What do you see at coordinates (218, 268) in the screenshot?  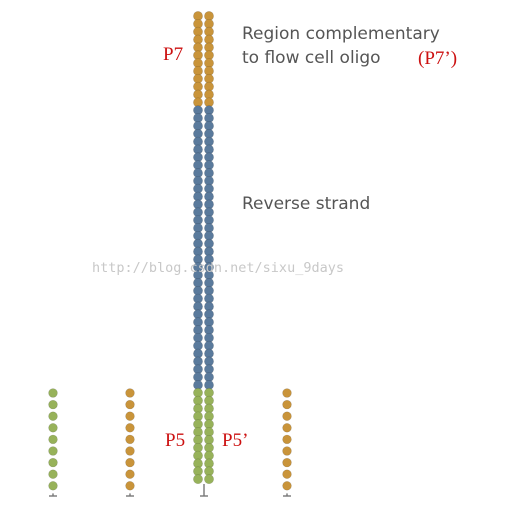 I see `watermark: http://blog.csdn.net/sixu_9days` at bounding box center [218, 268].